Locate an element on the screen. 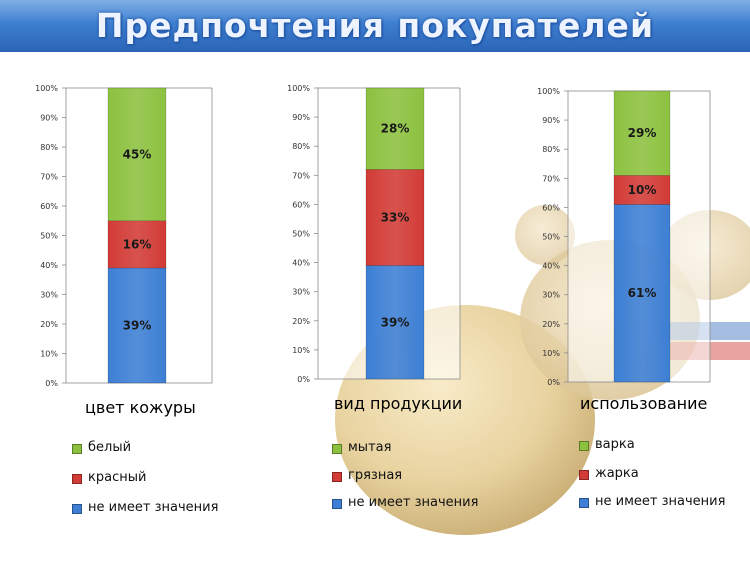 This screenshot has width=750, height=562. data-label: 28% is located at coordinates (395, 129).